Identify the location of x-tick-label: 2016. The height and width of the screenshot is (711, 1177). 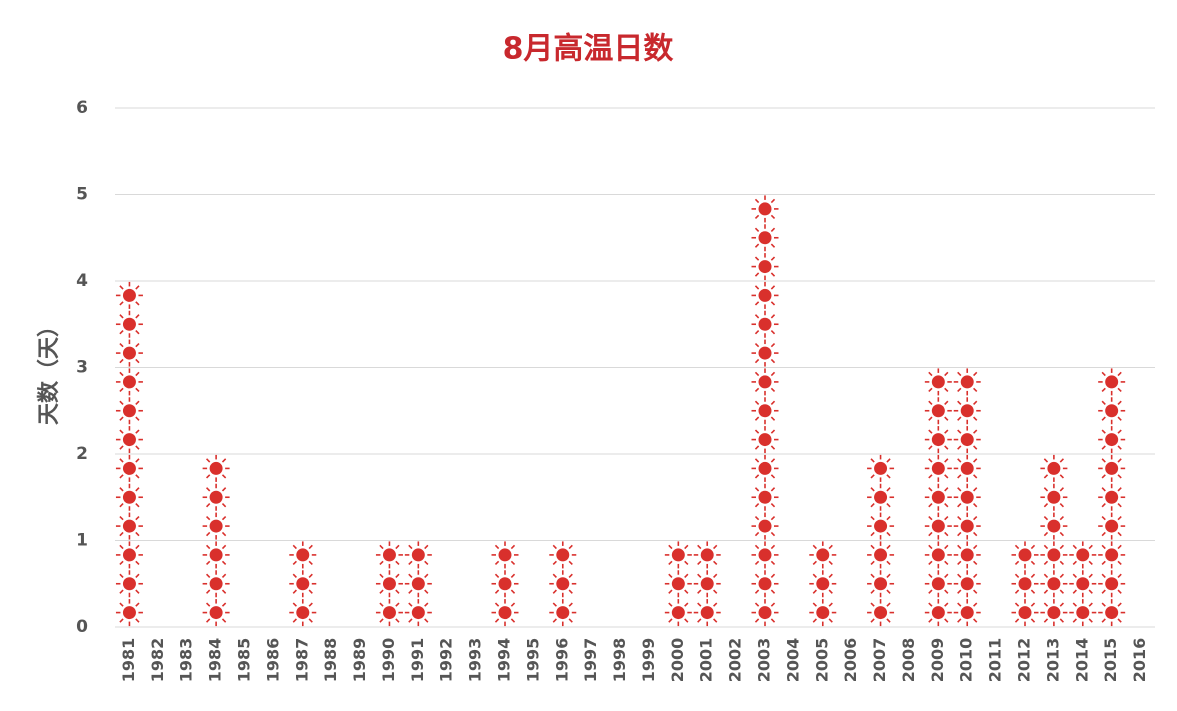
(1139, 660).